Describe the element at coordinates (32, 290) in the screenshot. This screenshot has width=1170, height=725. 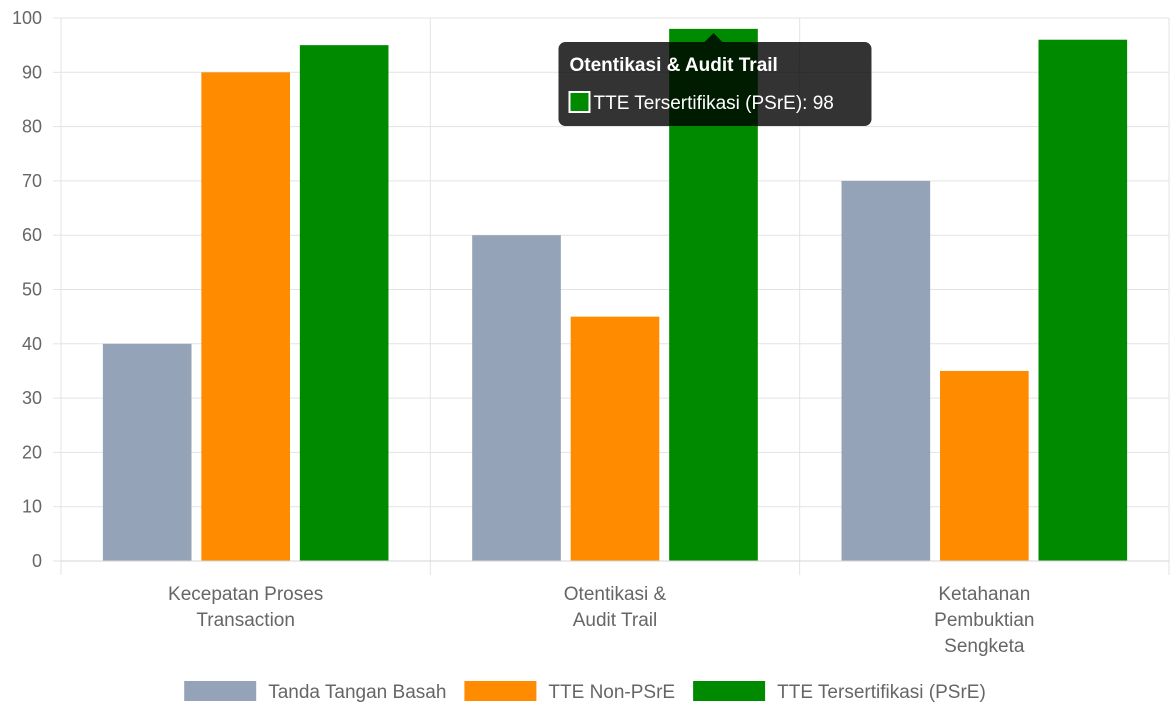
I see `y-tick-label: 50` at that location.